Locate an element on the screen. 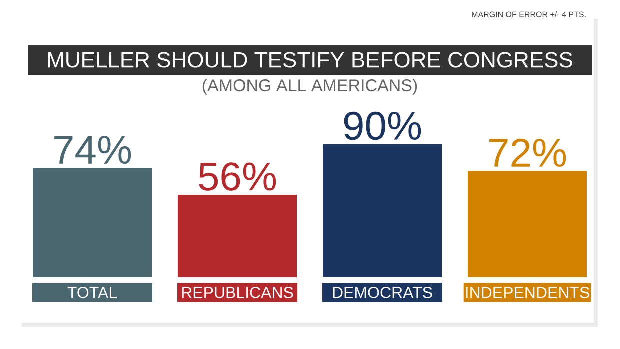  text: MARGIN OF ERROR +/- 4 PTS. is located at coordinates (529, 15).